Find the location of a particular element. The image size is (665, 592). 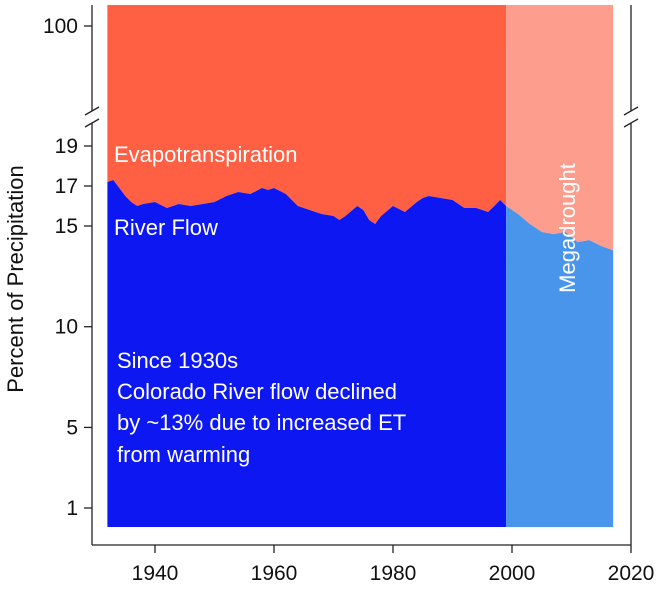

x-tick-label: 2000 is located at coordinates (512, 573).